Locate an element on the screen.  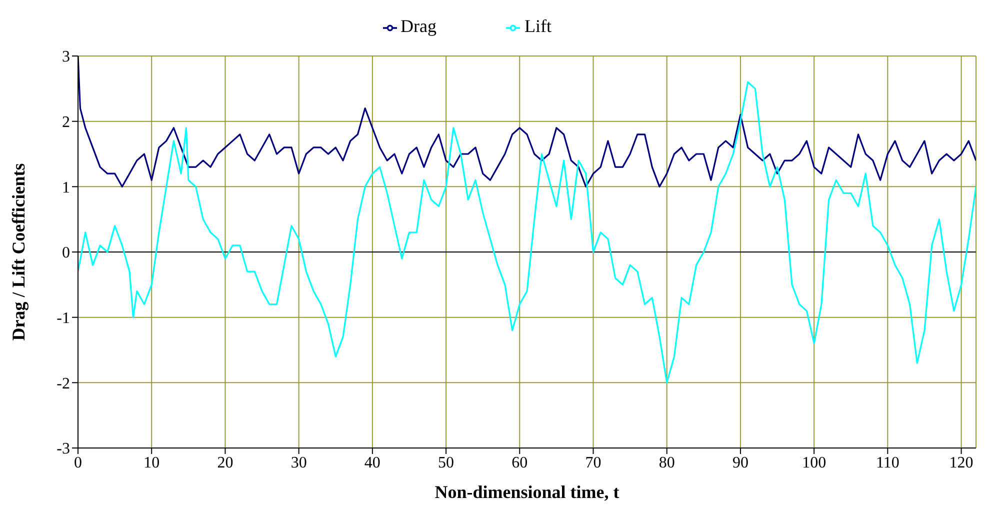
y-tick-label: 1 is located at coordinates (66, 187).